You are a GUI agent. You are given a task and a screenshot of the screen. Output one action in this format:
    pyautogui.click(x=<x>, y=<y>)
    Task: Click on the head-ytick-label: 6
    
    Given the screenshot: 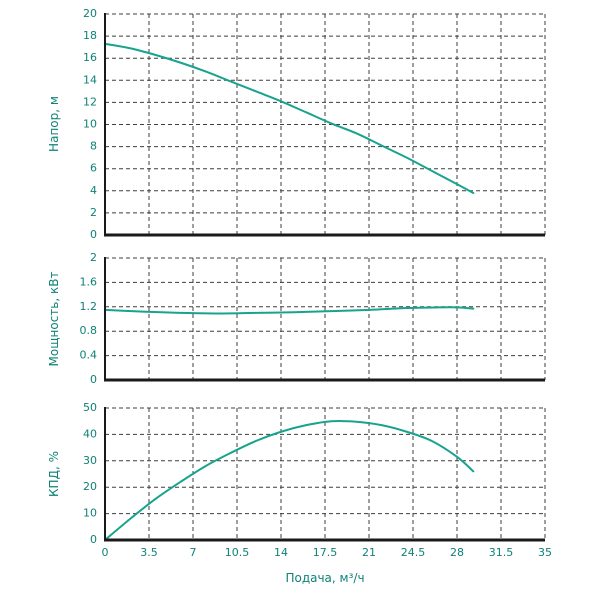 What is the action you would take?
    pyautogui.click(x=93, y=168)
    